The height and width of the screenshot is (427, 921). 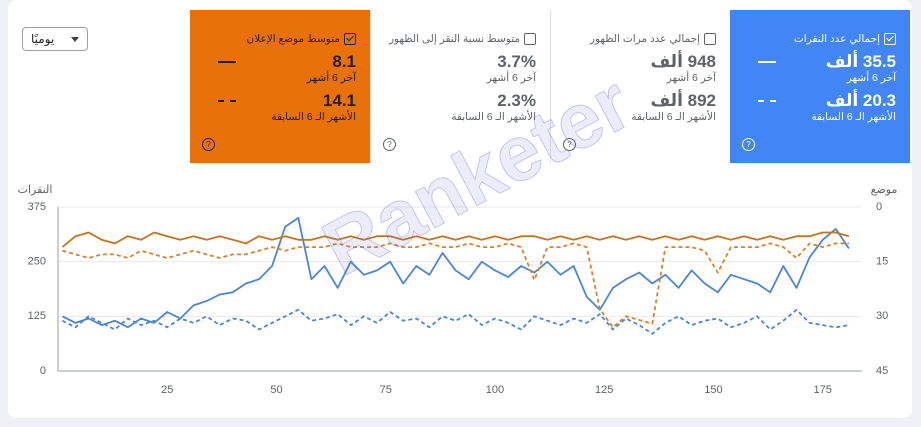 I want to click on x-tick-label: 150, so click(x=713, y=390).